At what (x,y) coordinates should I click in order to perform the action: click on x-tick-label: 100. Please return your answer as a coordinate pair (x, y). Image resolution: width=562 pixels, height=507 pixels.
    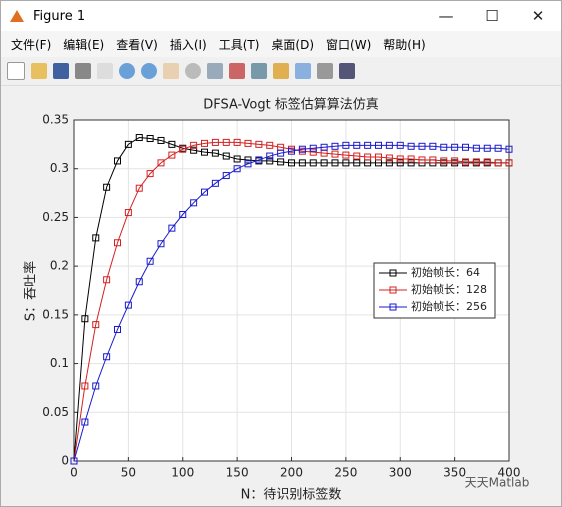
    Looking at the image, I should click on (182, 473).